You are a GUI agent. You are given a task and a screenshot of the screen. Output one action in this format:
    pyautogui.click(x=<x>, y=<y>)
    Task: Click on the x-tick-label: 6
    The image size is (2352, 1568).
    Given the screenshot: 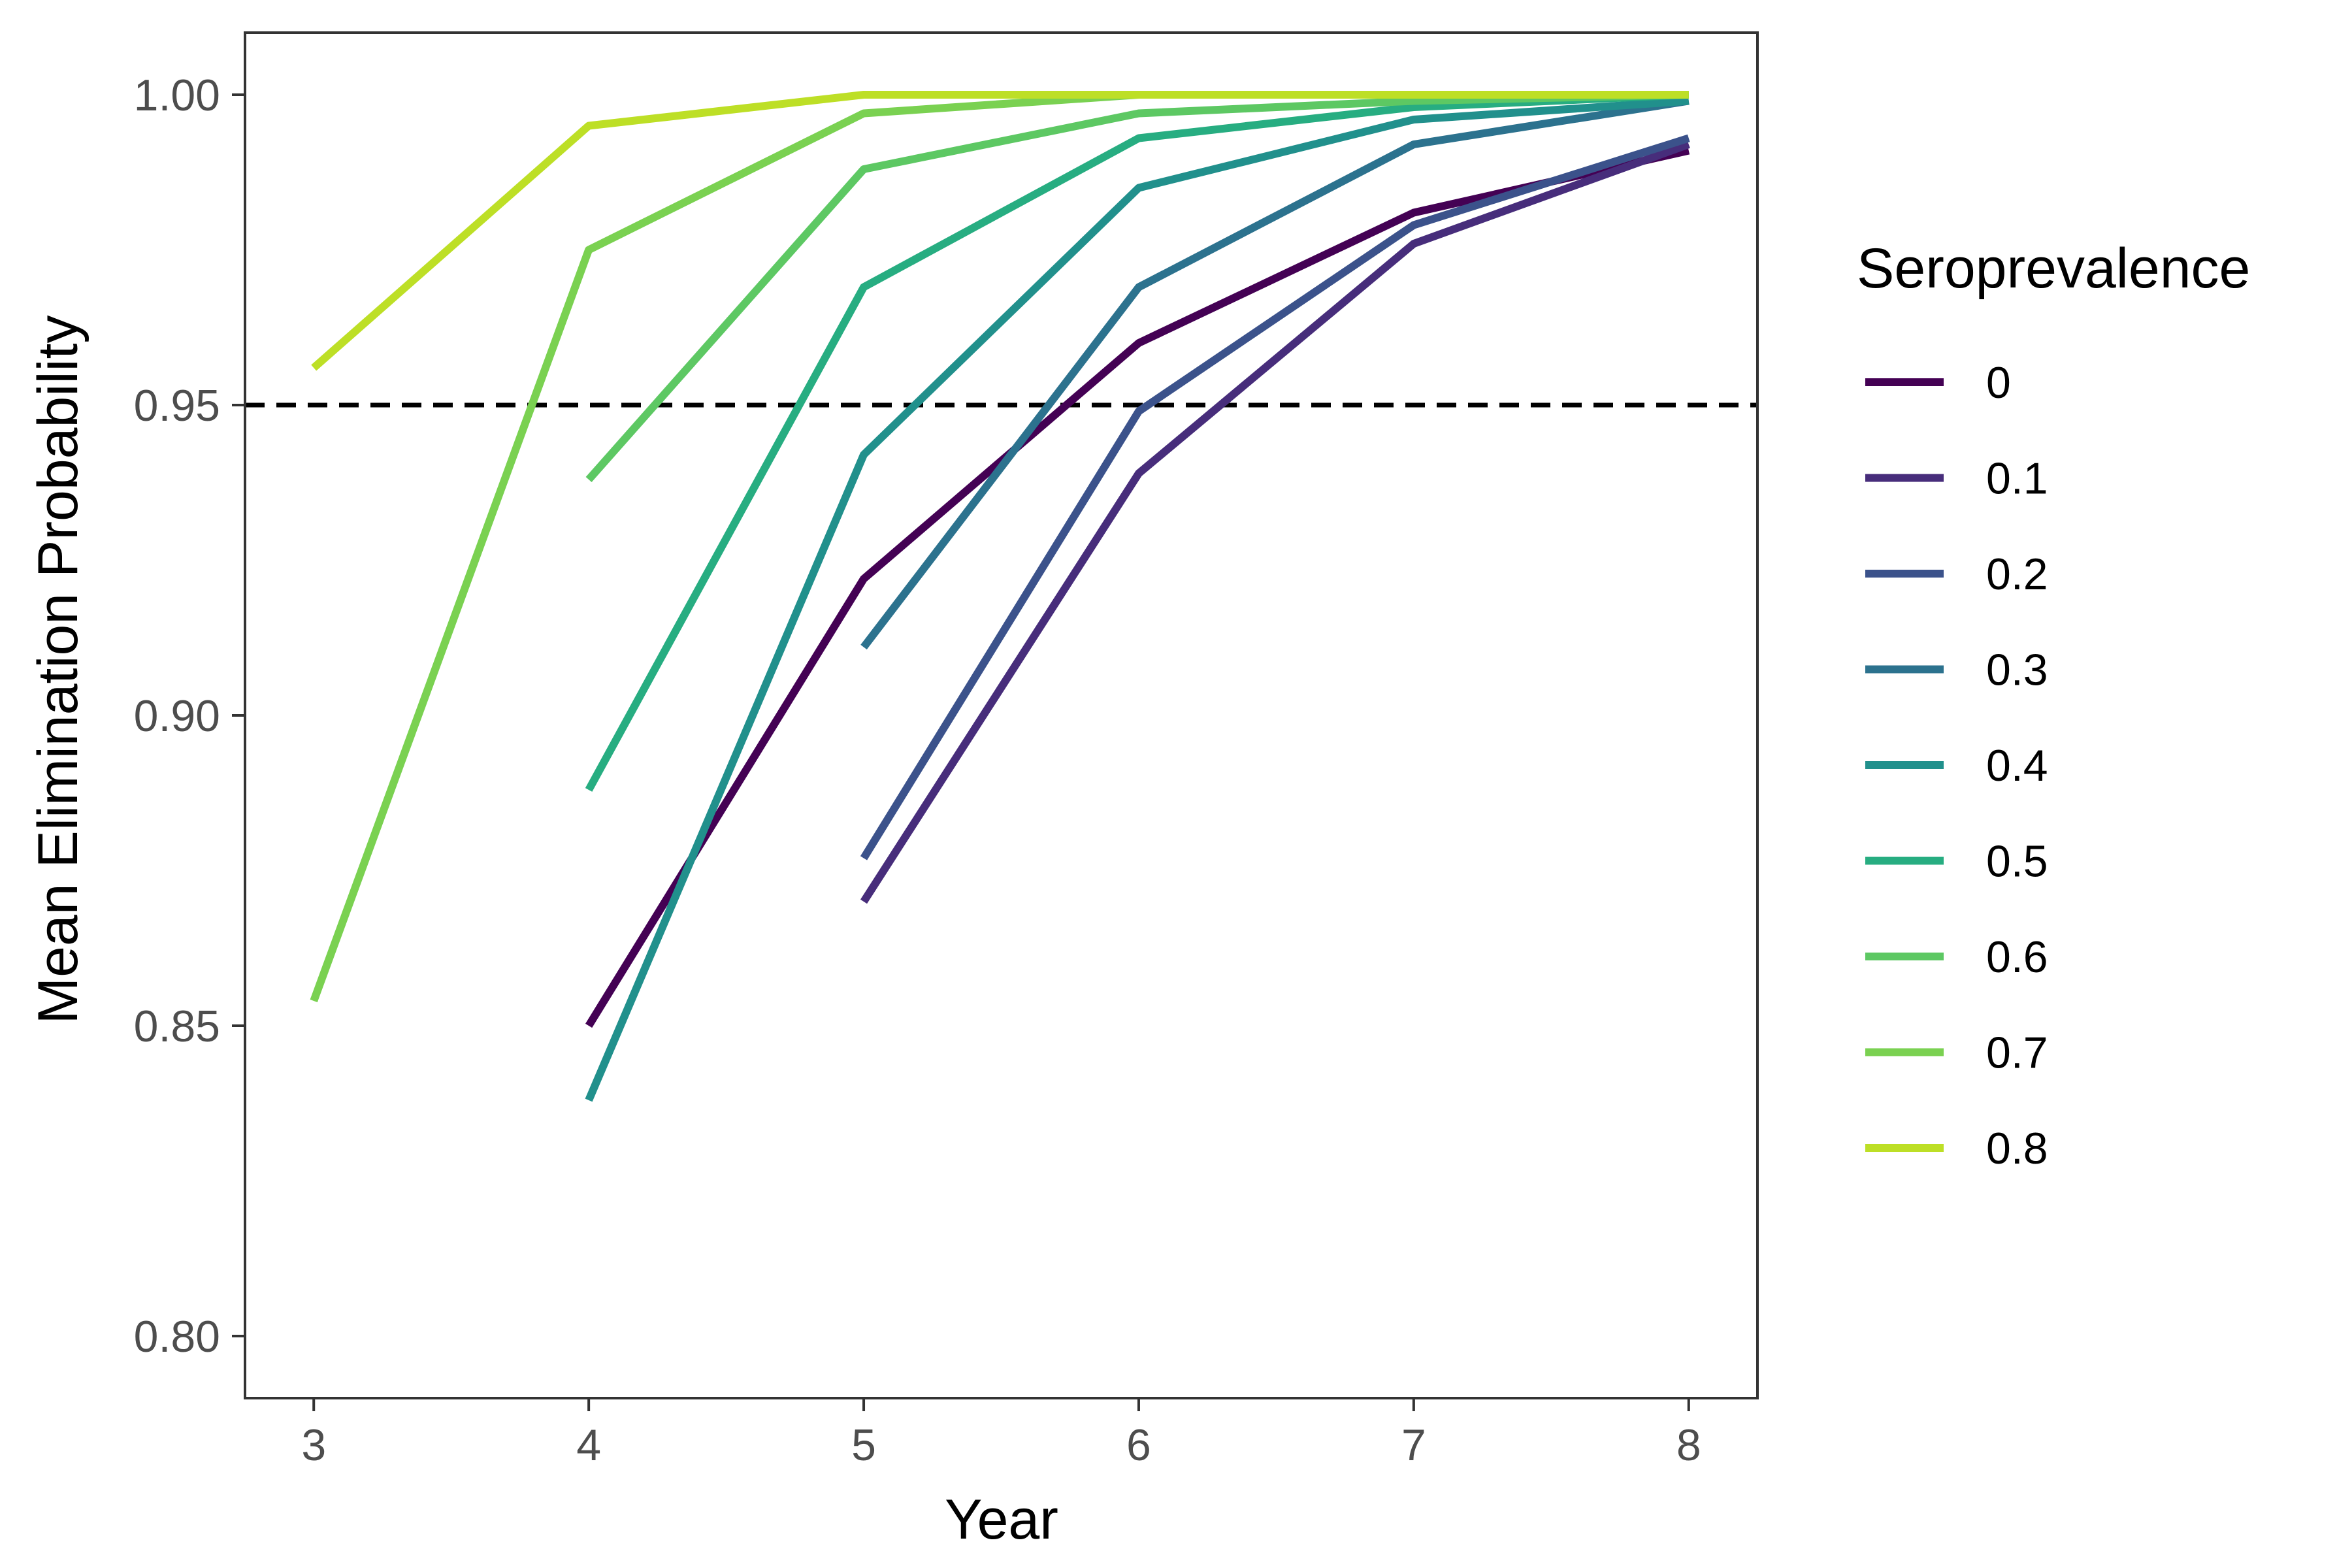 What is the action you would take?
    pyautogui.click(x=1138, y=1445)
    